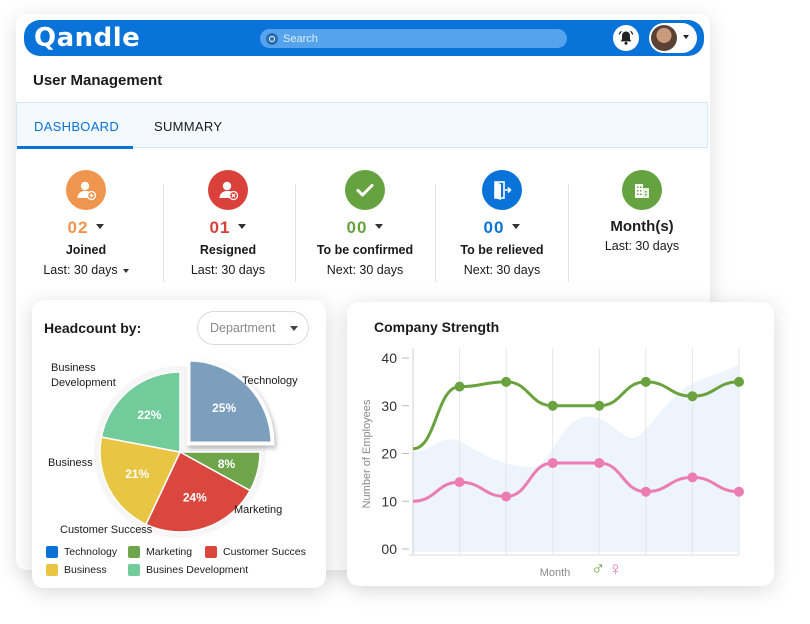 This screenshot has height=624, width=810. I want to click on buildings-icon, so click(642, 190).